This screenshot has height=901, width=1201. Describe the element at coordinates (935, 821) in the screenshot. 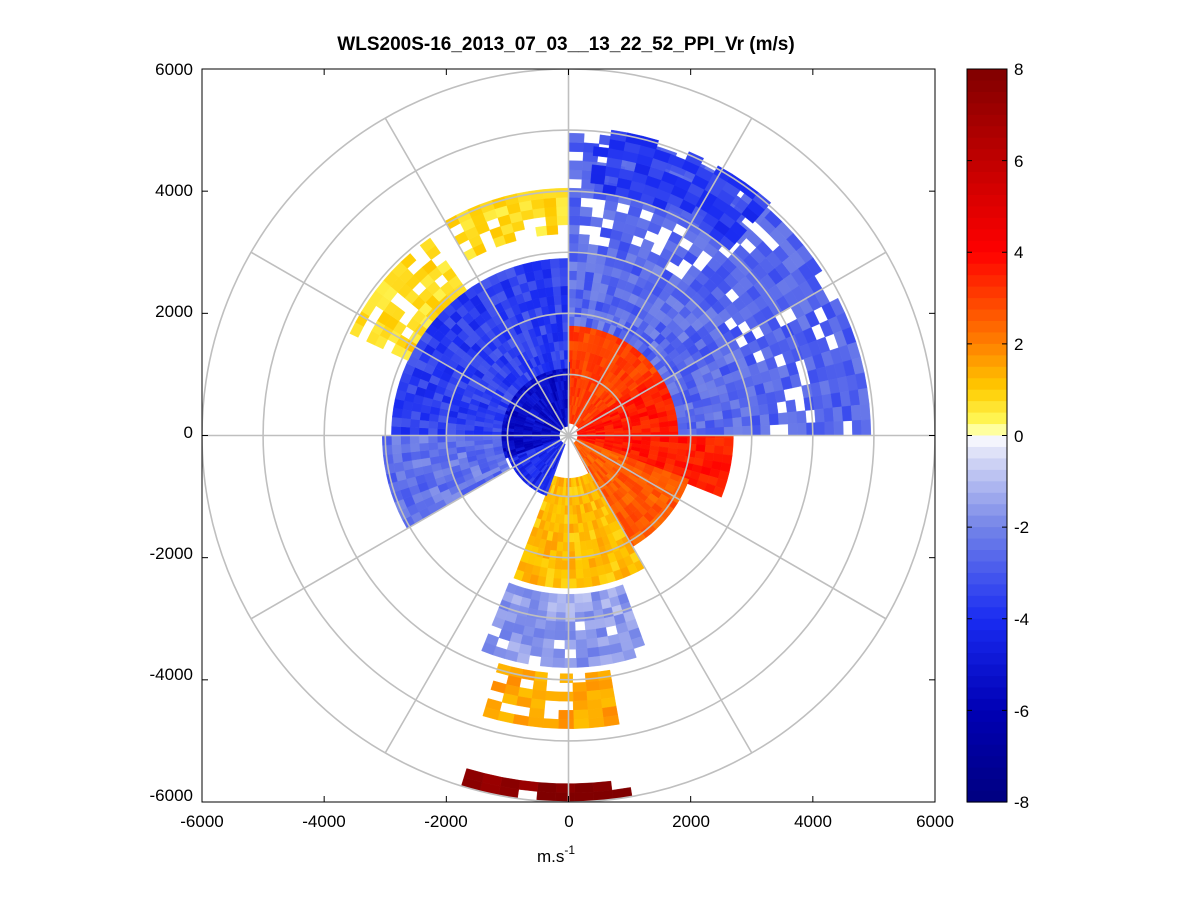

I see `x-tick-label: 6000` at that location.